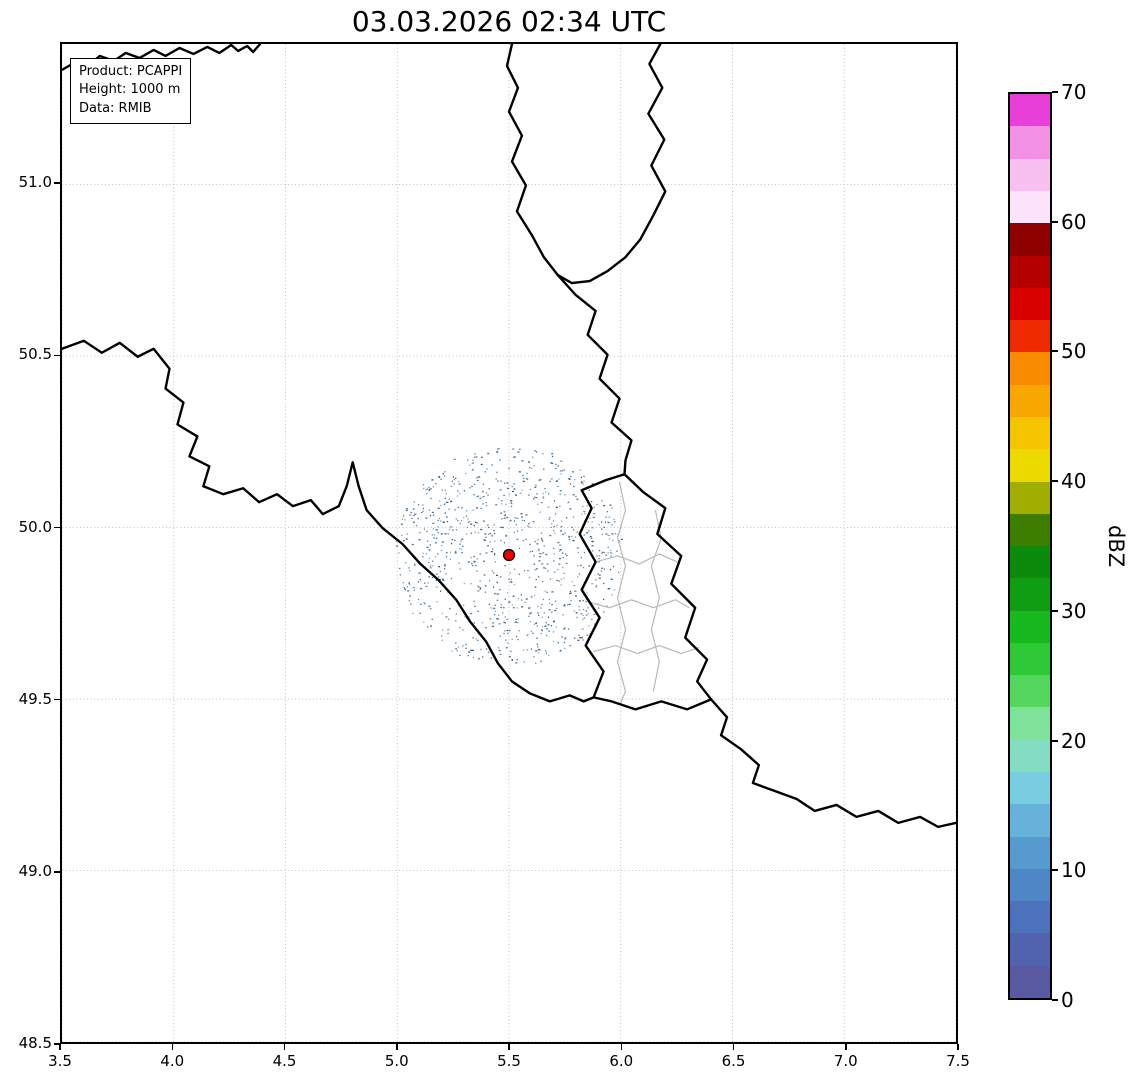 This screenshot has height=1084, width=1145. I want to click on x-tick-label: 4.0, so click(172, 1061).